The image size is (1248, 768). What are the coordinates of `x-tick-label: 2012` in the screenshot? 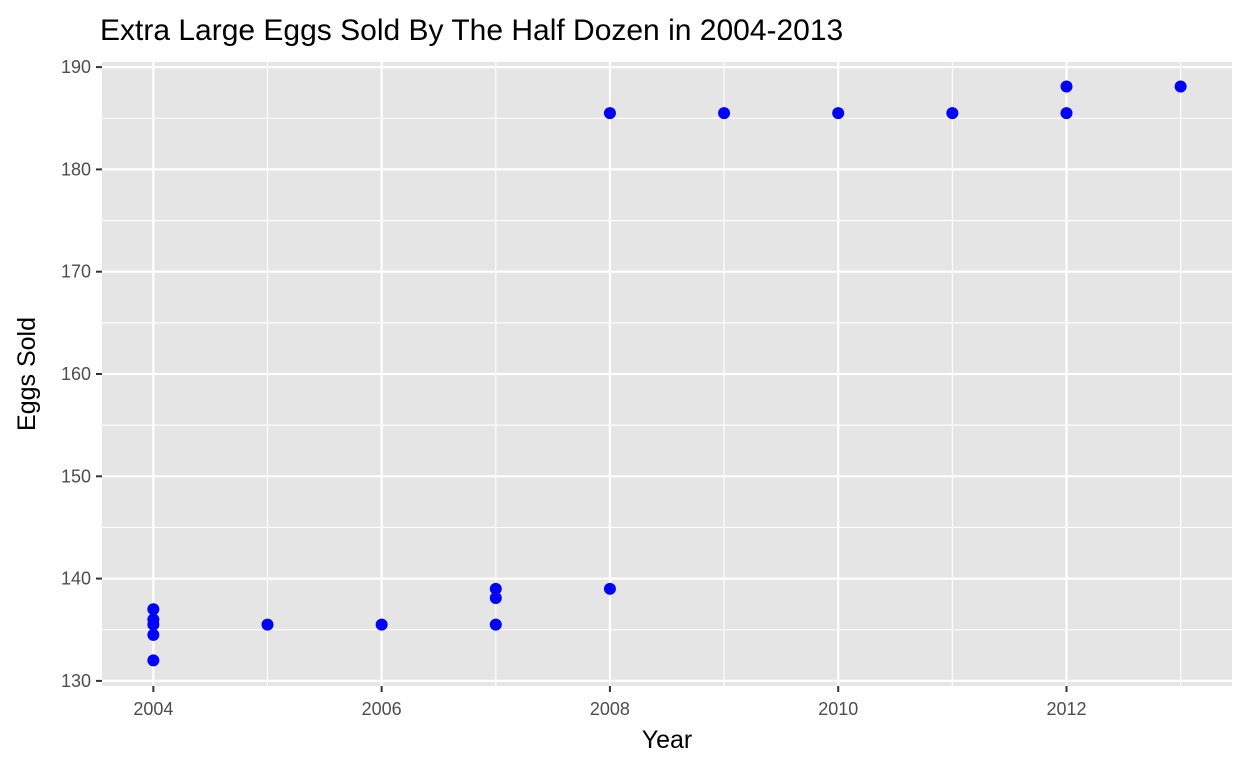 It's located at (1066, 709).